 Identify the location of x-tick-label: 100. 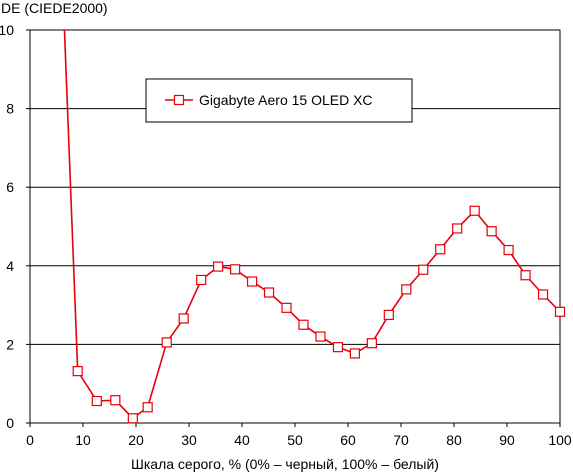
(560, 440).